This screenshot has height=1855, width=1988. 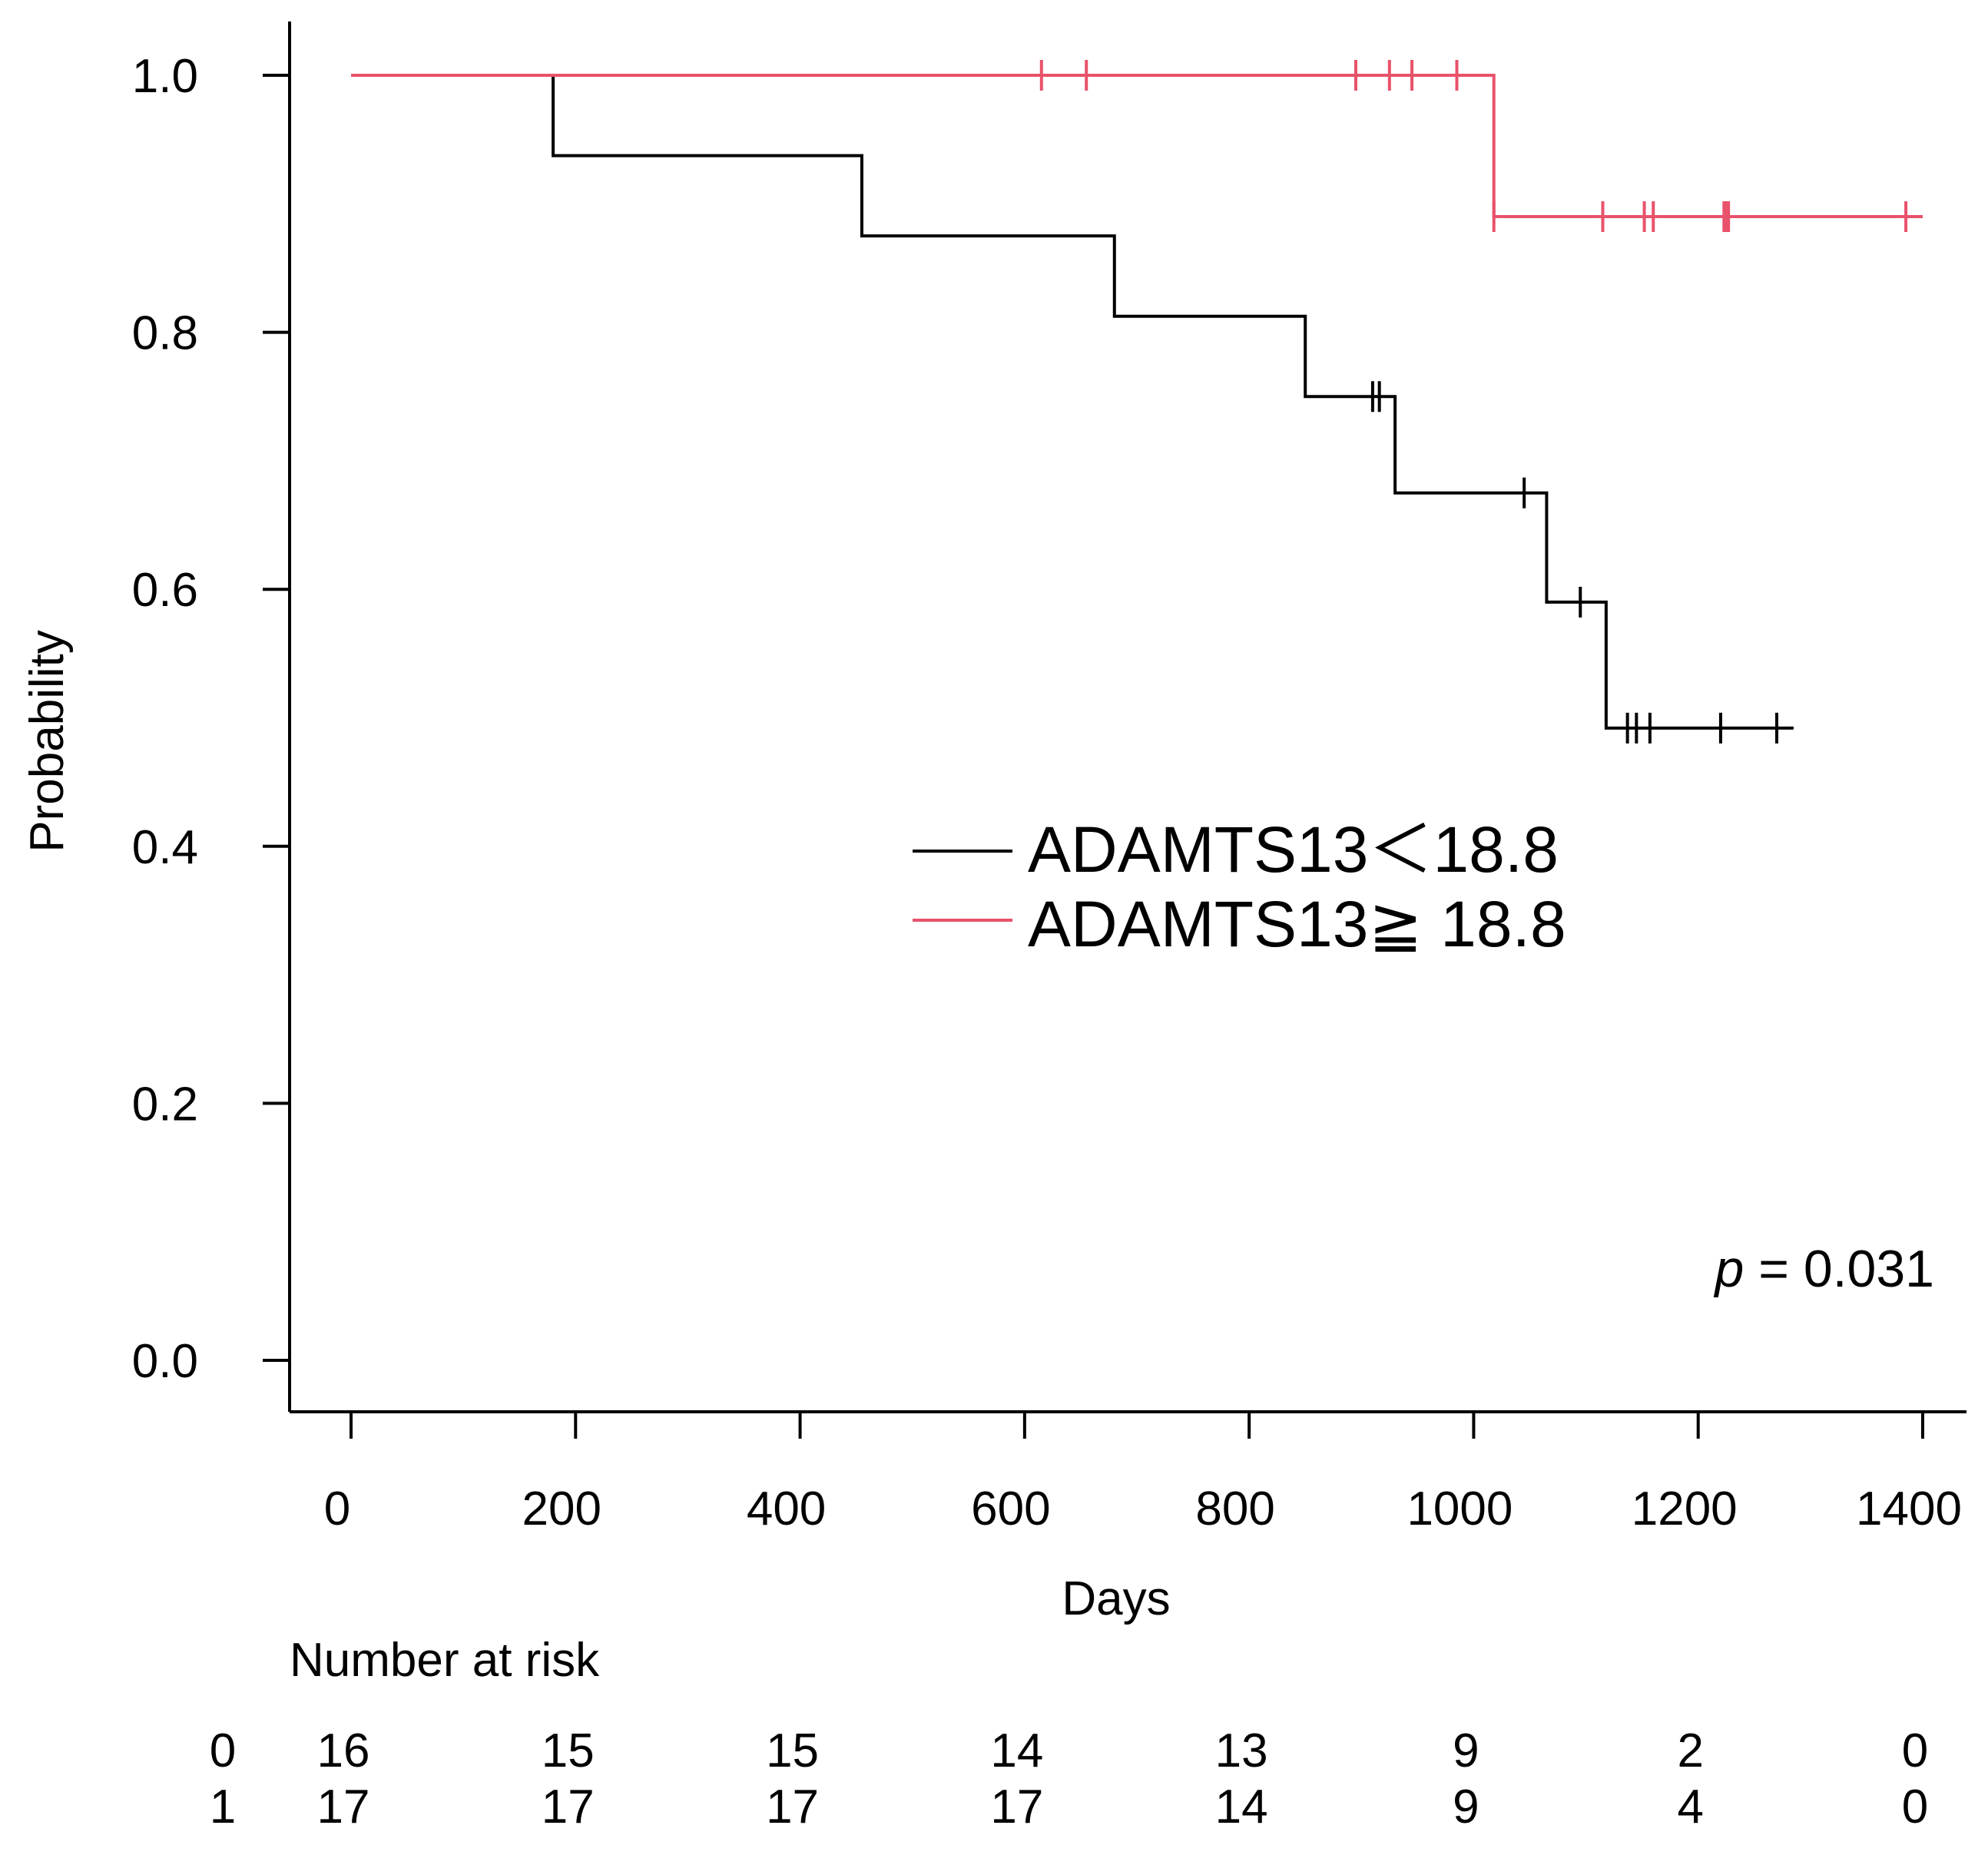 I want to click on legend: ADAMTS13＜18.8 ADAMTS13≧ 18.8, so click(x=1239, y=886).